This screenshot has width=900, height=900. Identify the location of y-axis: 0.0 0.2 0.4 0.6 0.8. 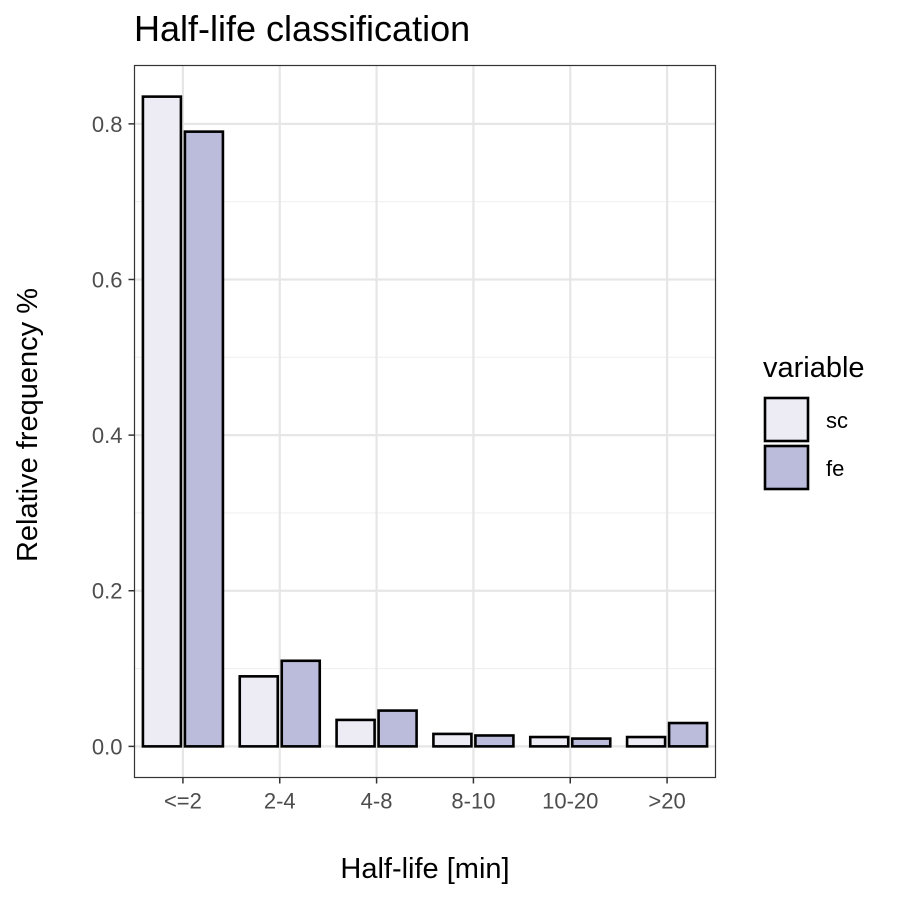
(113, 435).